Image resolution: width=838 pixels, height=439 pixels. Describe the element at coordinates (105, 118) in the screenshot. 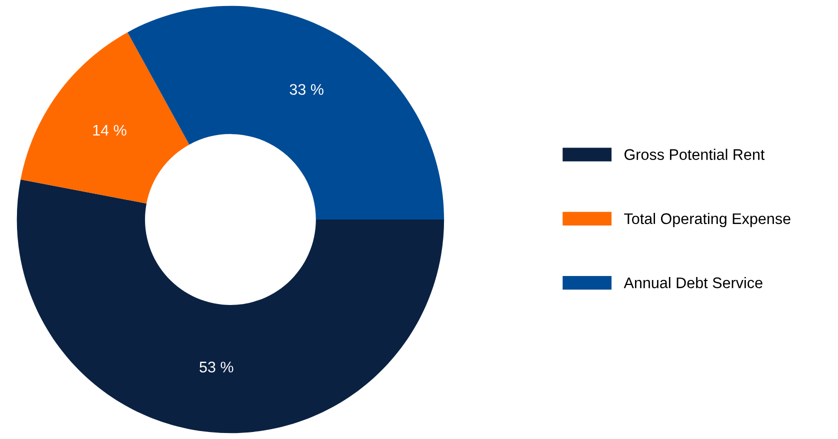

I see `donut-slice` at that location.